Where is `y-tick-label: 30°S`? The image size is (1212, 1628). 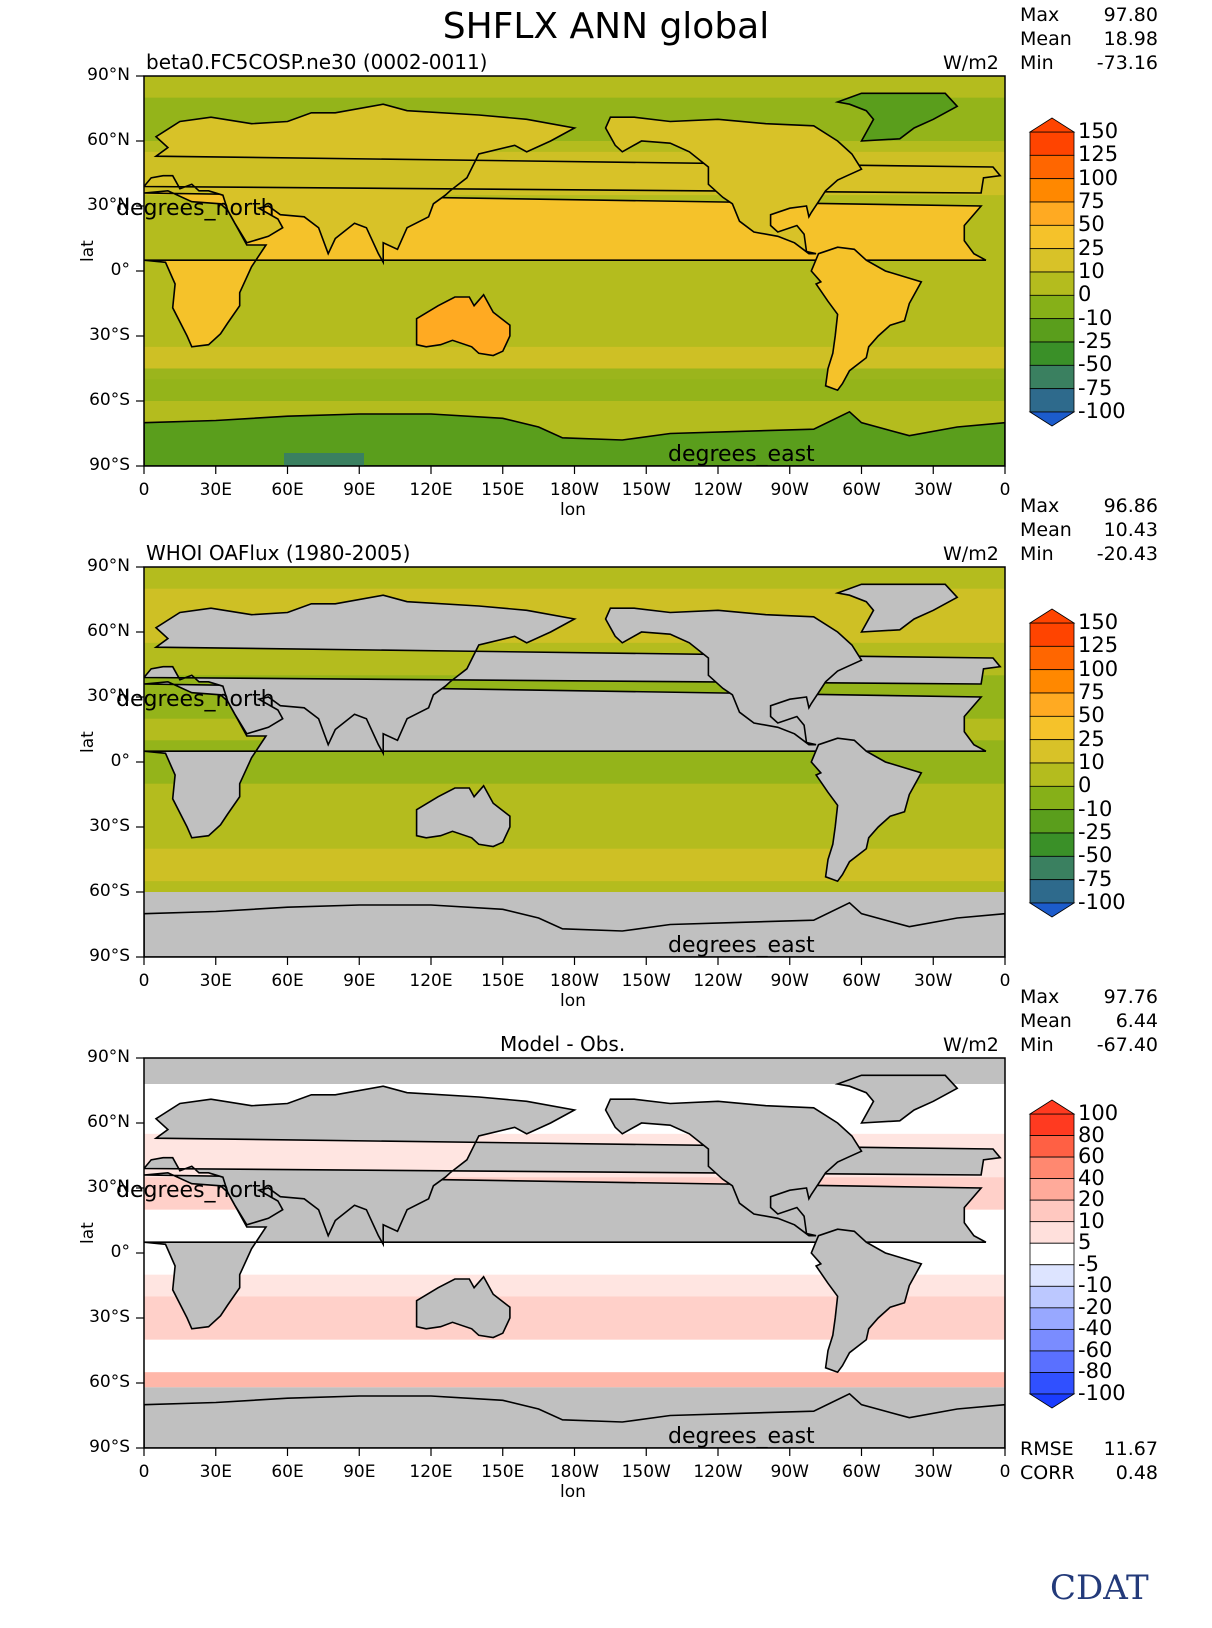
y-tick-label: 30°S is located at coordinates (109, 826).